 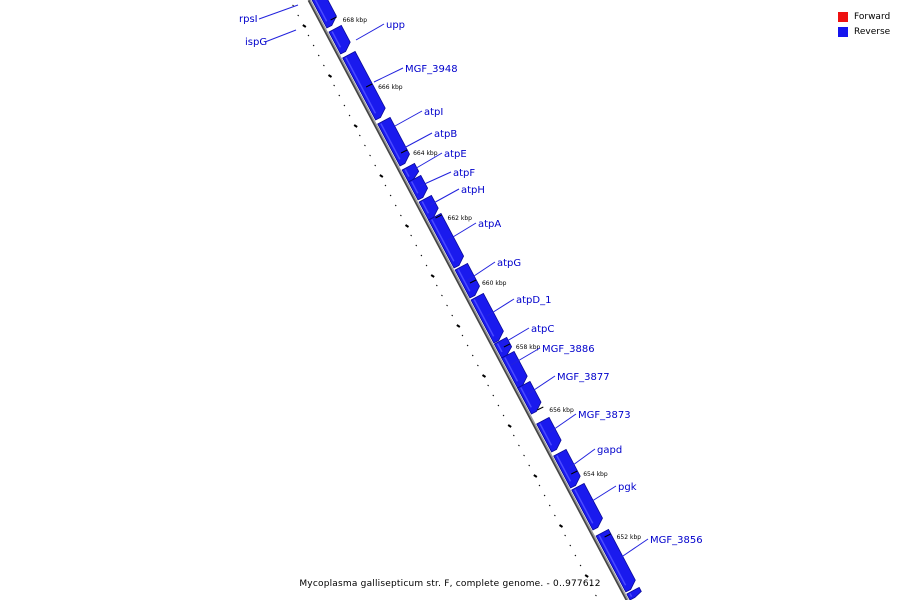 I want to click on gene-label-ispg: ispG, so click(x=256, y=42).